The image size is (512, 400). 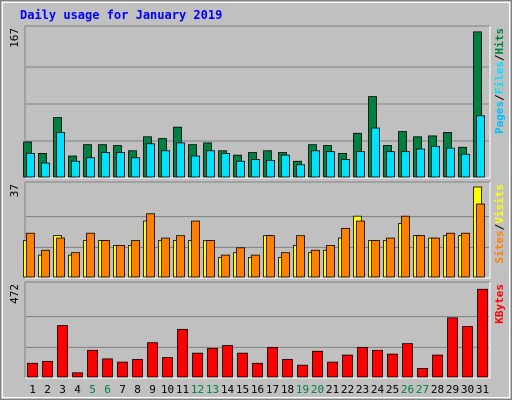 What do you see at coordinates (167, 389) in the screenshot?
I see `day-label-10: 10` at bounding box center [167, 389].